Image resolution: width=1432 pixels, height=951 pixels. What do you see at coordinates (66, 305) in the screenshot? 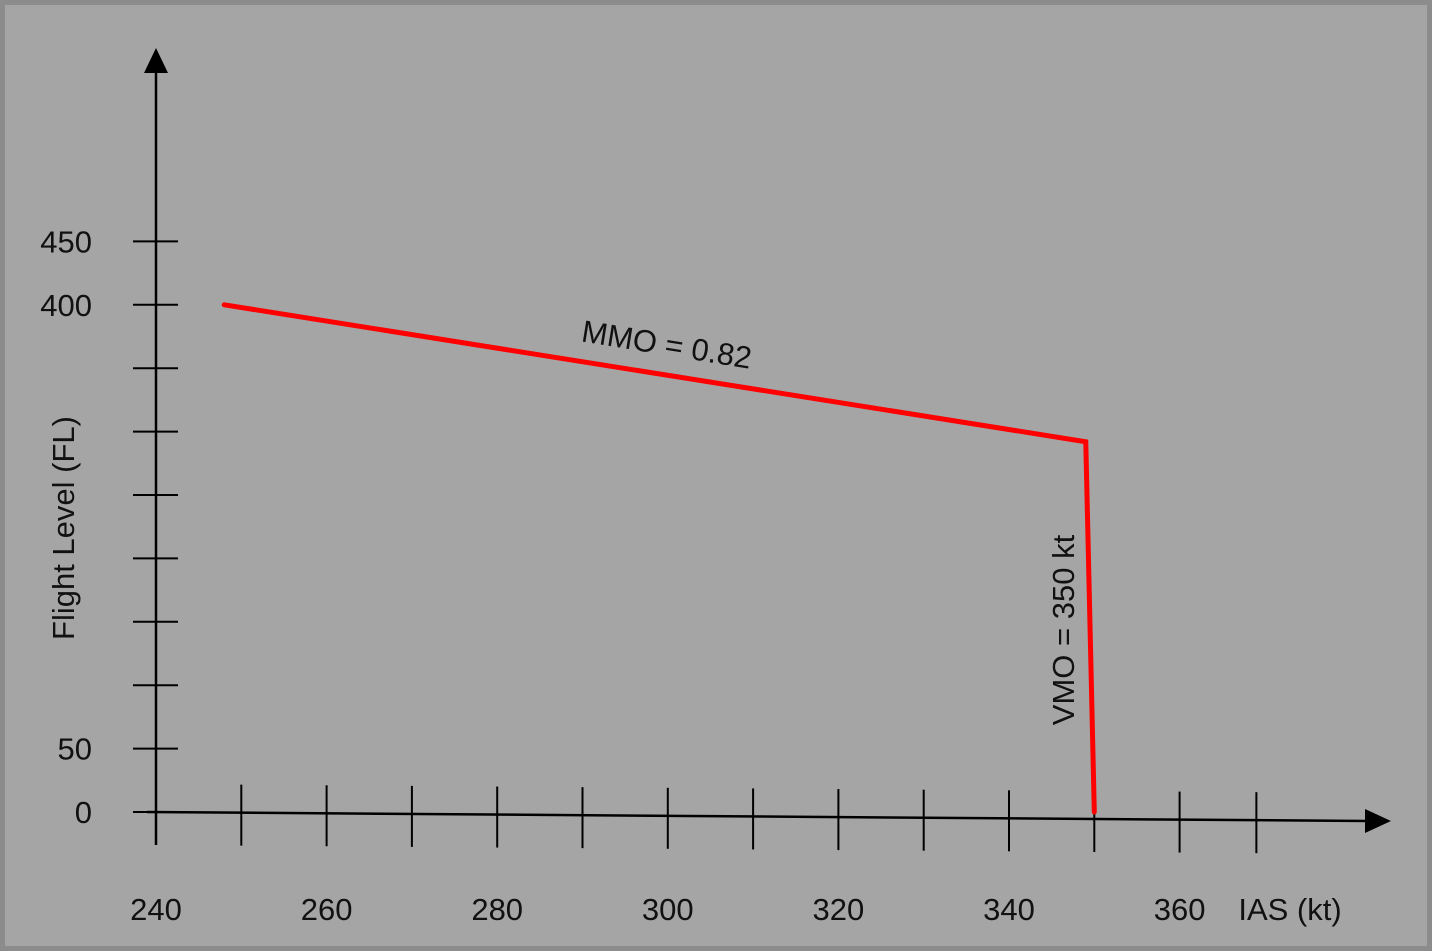
I see `y-tick-label: 400` at bounding box center [66, 305].